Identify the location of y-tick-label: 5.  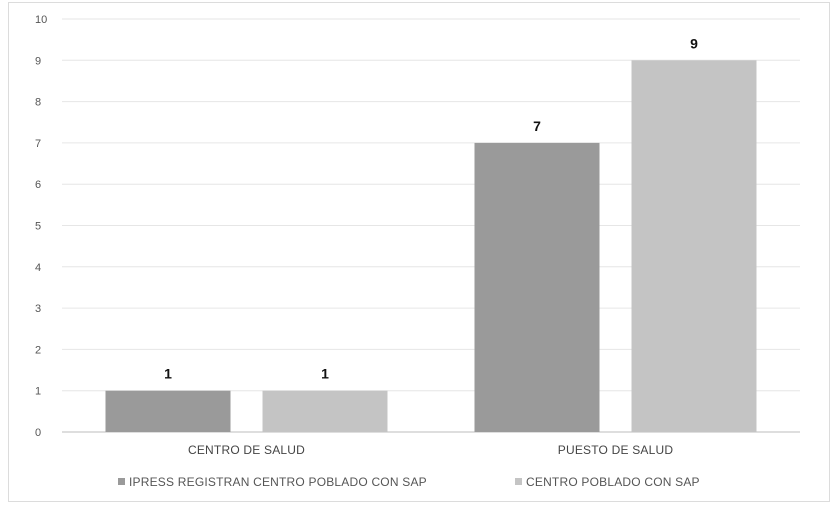
(38, 227).